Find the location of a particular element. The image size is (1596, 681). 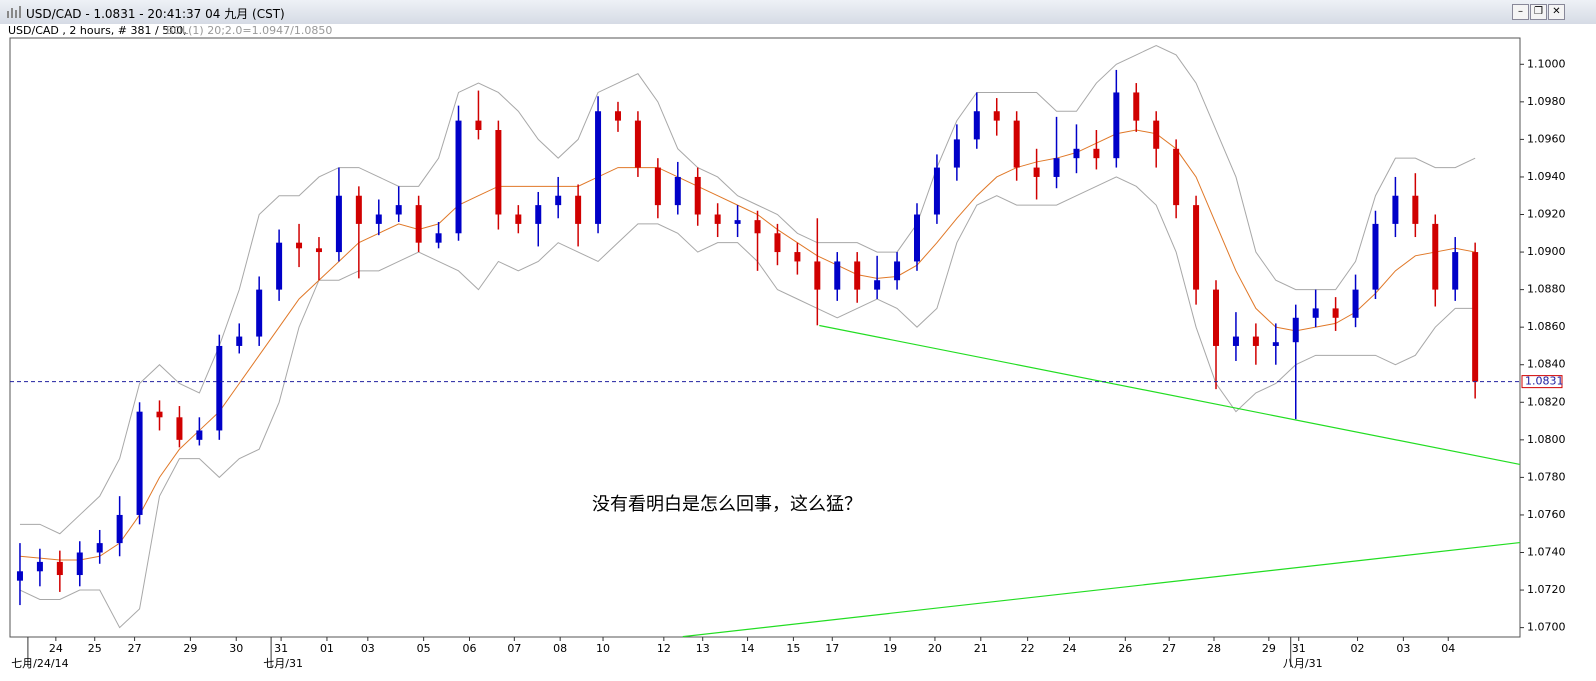

chart-info: USD/CAD , 2 hours, # 381 / 500, is located at coordinates (97, 30).